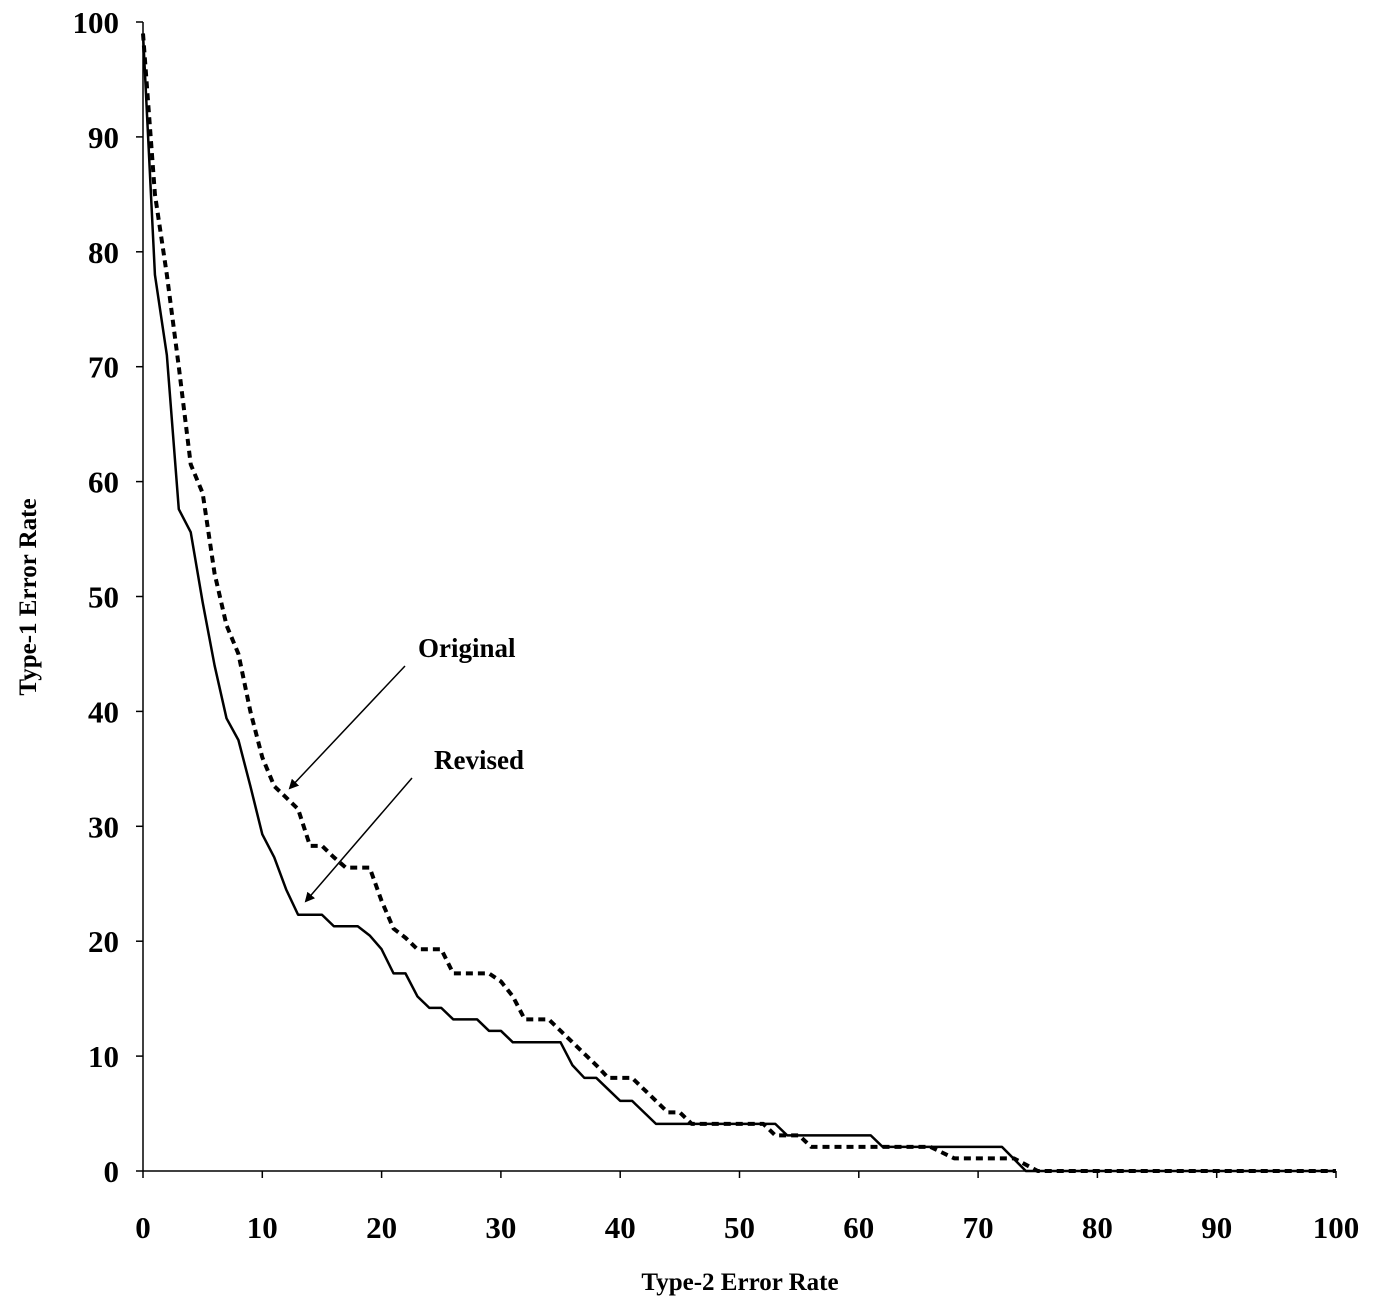 Image resolution: width=1377 pixels, height=1306 pixels. What do you see at coordinates (143, 1227) in the screenshot?
I see `x-tick-label: 0` at bounding box center [143, 1227].